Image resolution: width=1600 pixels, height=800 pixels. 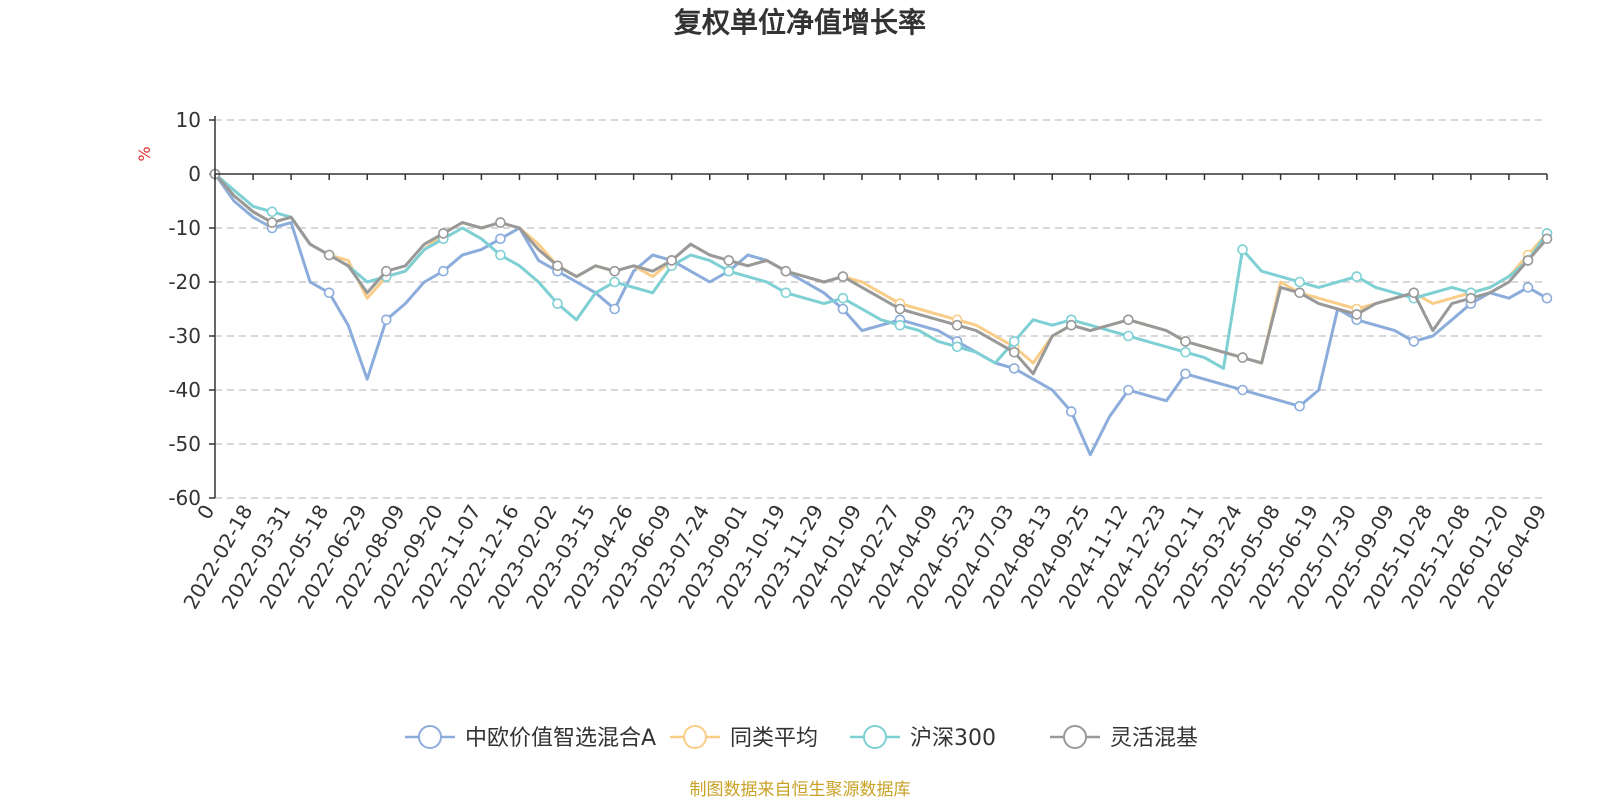 What do you see at coordinates (184, 390) in the screenshot?
I see `y-tick-label: -40` at bounding box center [184, 390].